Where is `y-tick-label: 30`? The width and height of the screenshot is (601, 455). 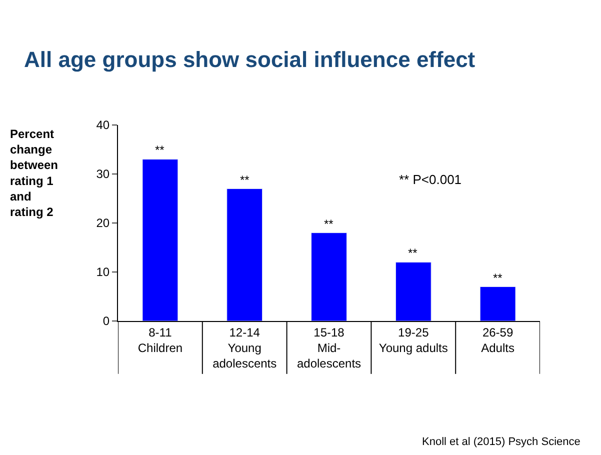
y-tick-label: 30 is located at coordinates (103, 174).